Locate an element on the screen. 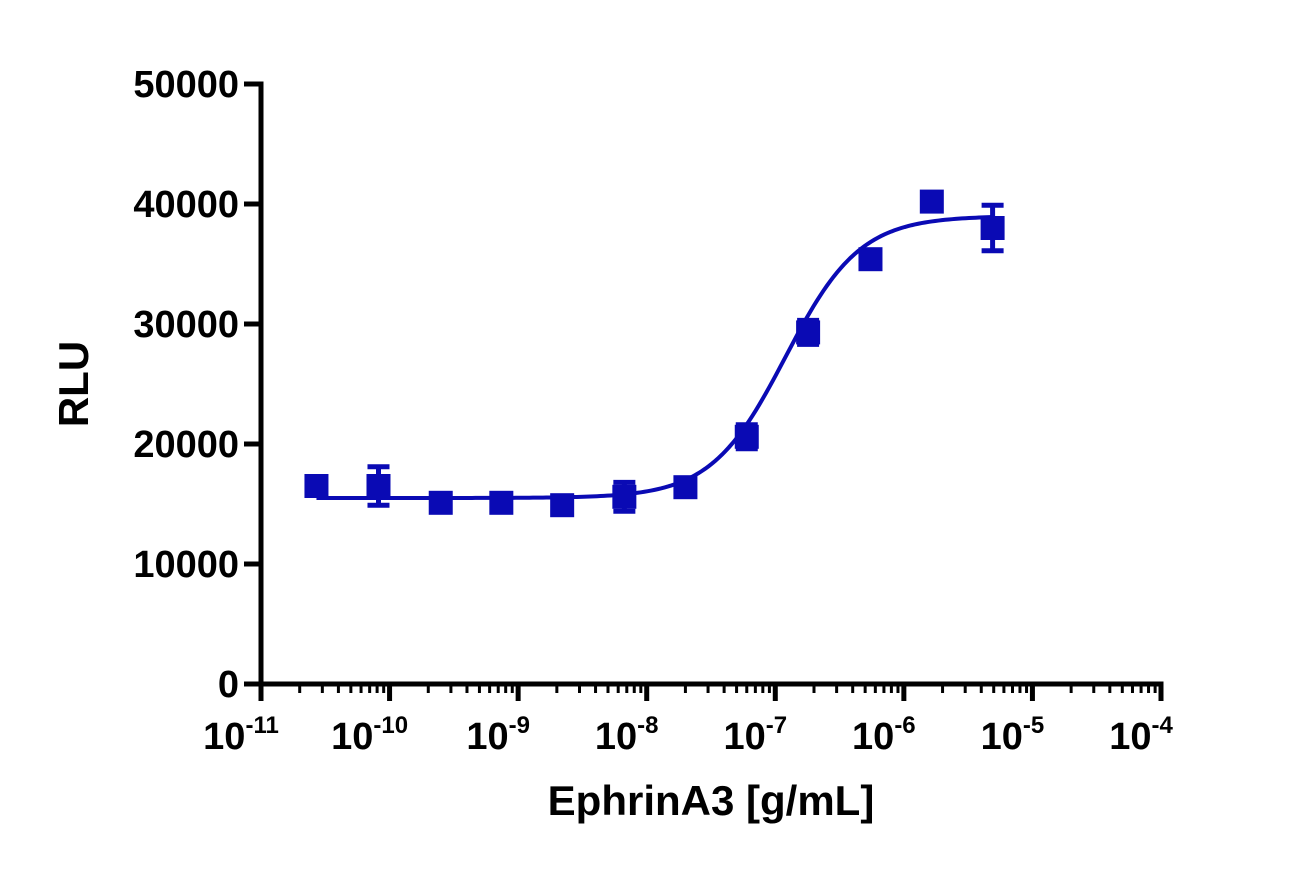  x-tick-label: 10⁻¹¹ is located at coordinates (241, 735).